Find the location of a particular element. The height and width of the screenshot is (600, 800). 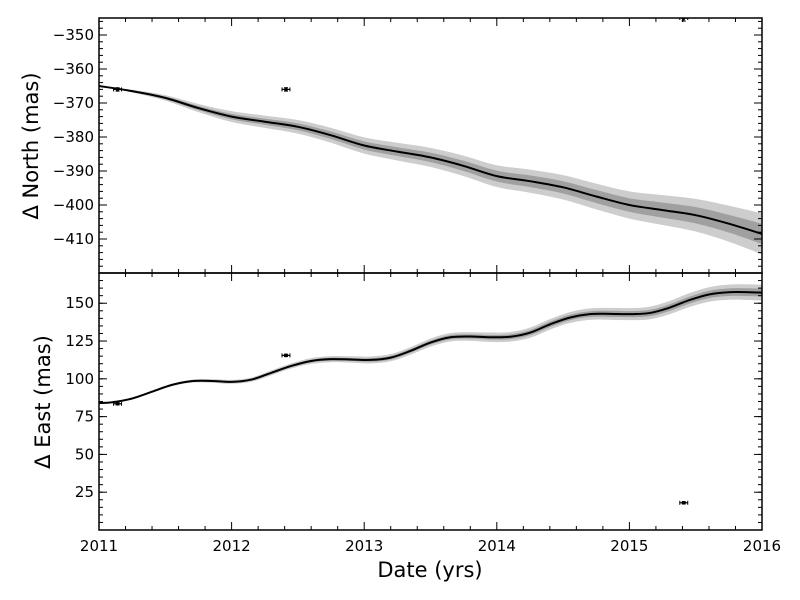

east-y-axis-label: Δ East (mas) is located at coordinates (43, 402).